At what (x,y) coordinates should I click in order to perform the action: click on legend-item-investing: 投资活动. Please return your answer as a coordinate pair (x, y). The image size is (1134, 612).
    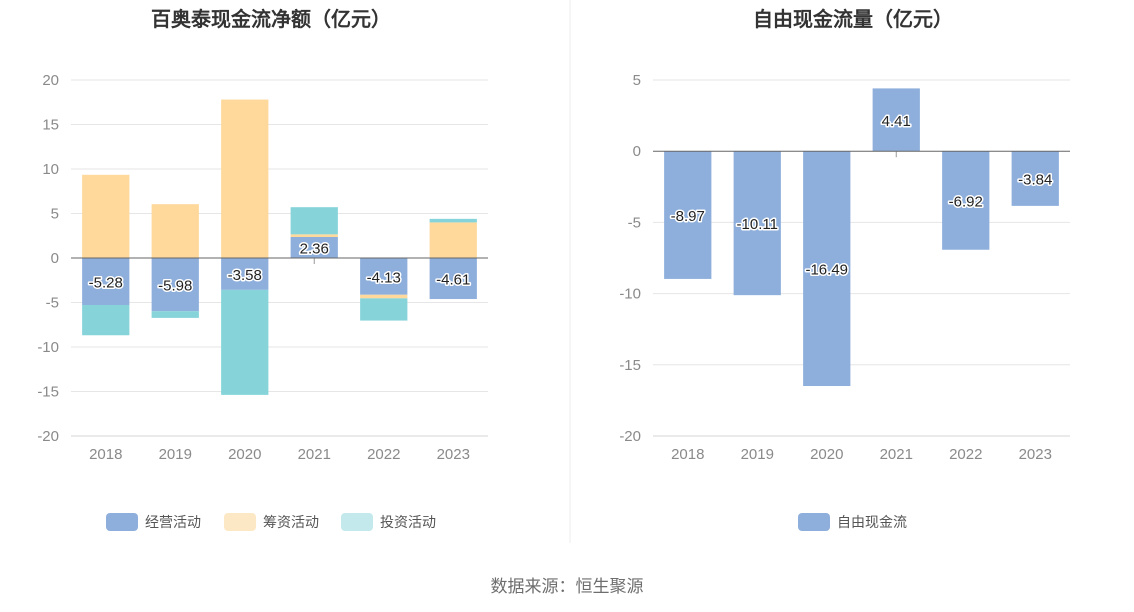
    Looking at the image, I should click on (388, 522).